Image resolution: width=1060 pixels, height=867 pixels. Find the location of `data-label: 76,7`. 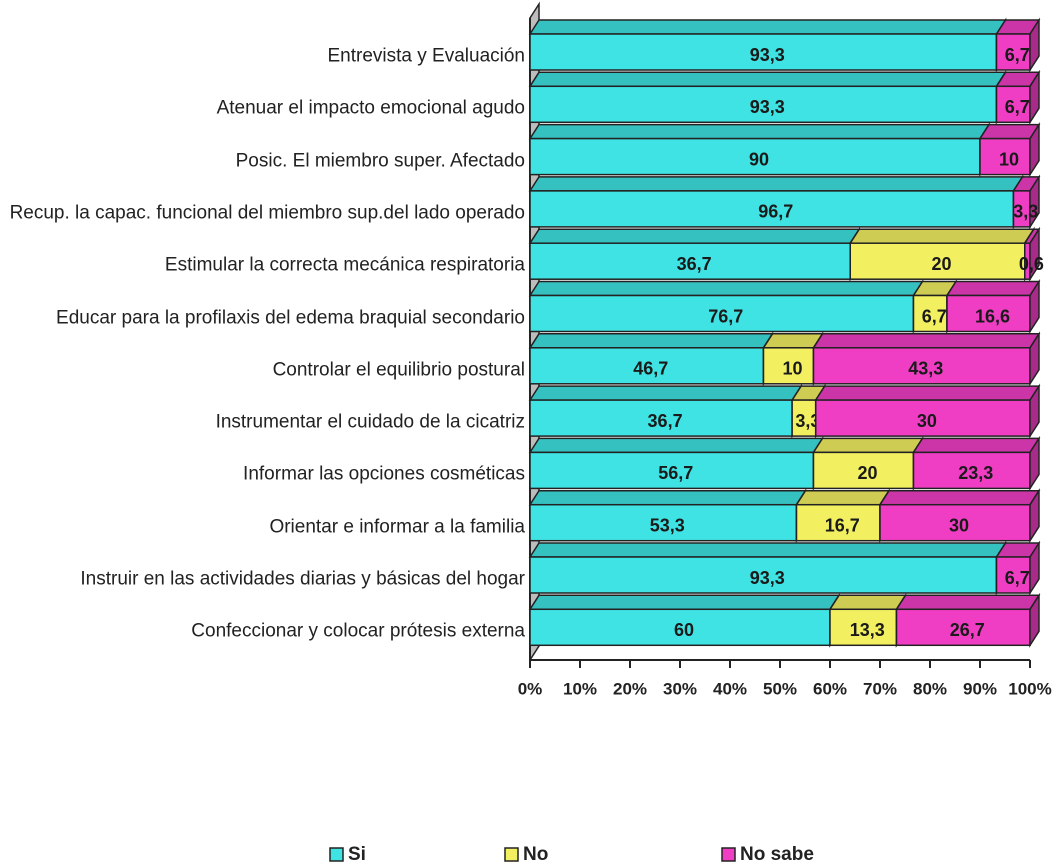

data-label: 76,7 is located at coordinates (725, 316).